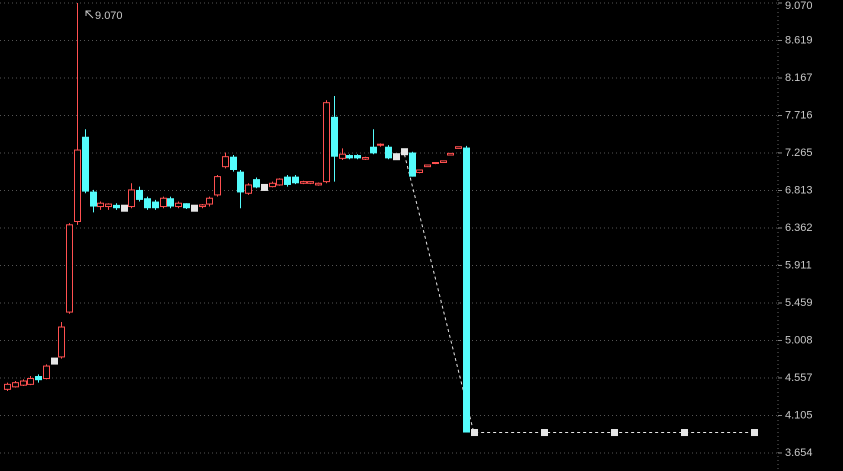  Describe the element at coordinates (799, 228) in the screenshot. I see `y-tick-label: 6.362` at that location.